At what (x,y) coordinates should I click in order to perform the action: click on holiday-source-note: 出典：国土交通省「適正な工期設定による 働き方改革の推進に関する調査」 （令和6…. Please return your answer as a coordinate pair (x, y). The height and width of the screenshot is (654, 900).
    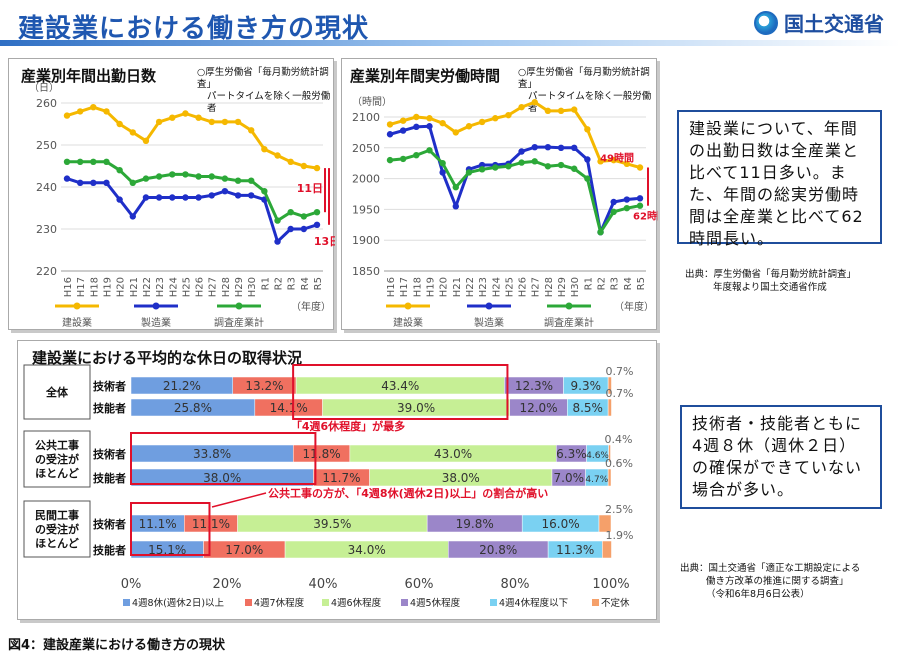
    Looking at the image, I should click on (770, 581).